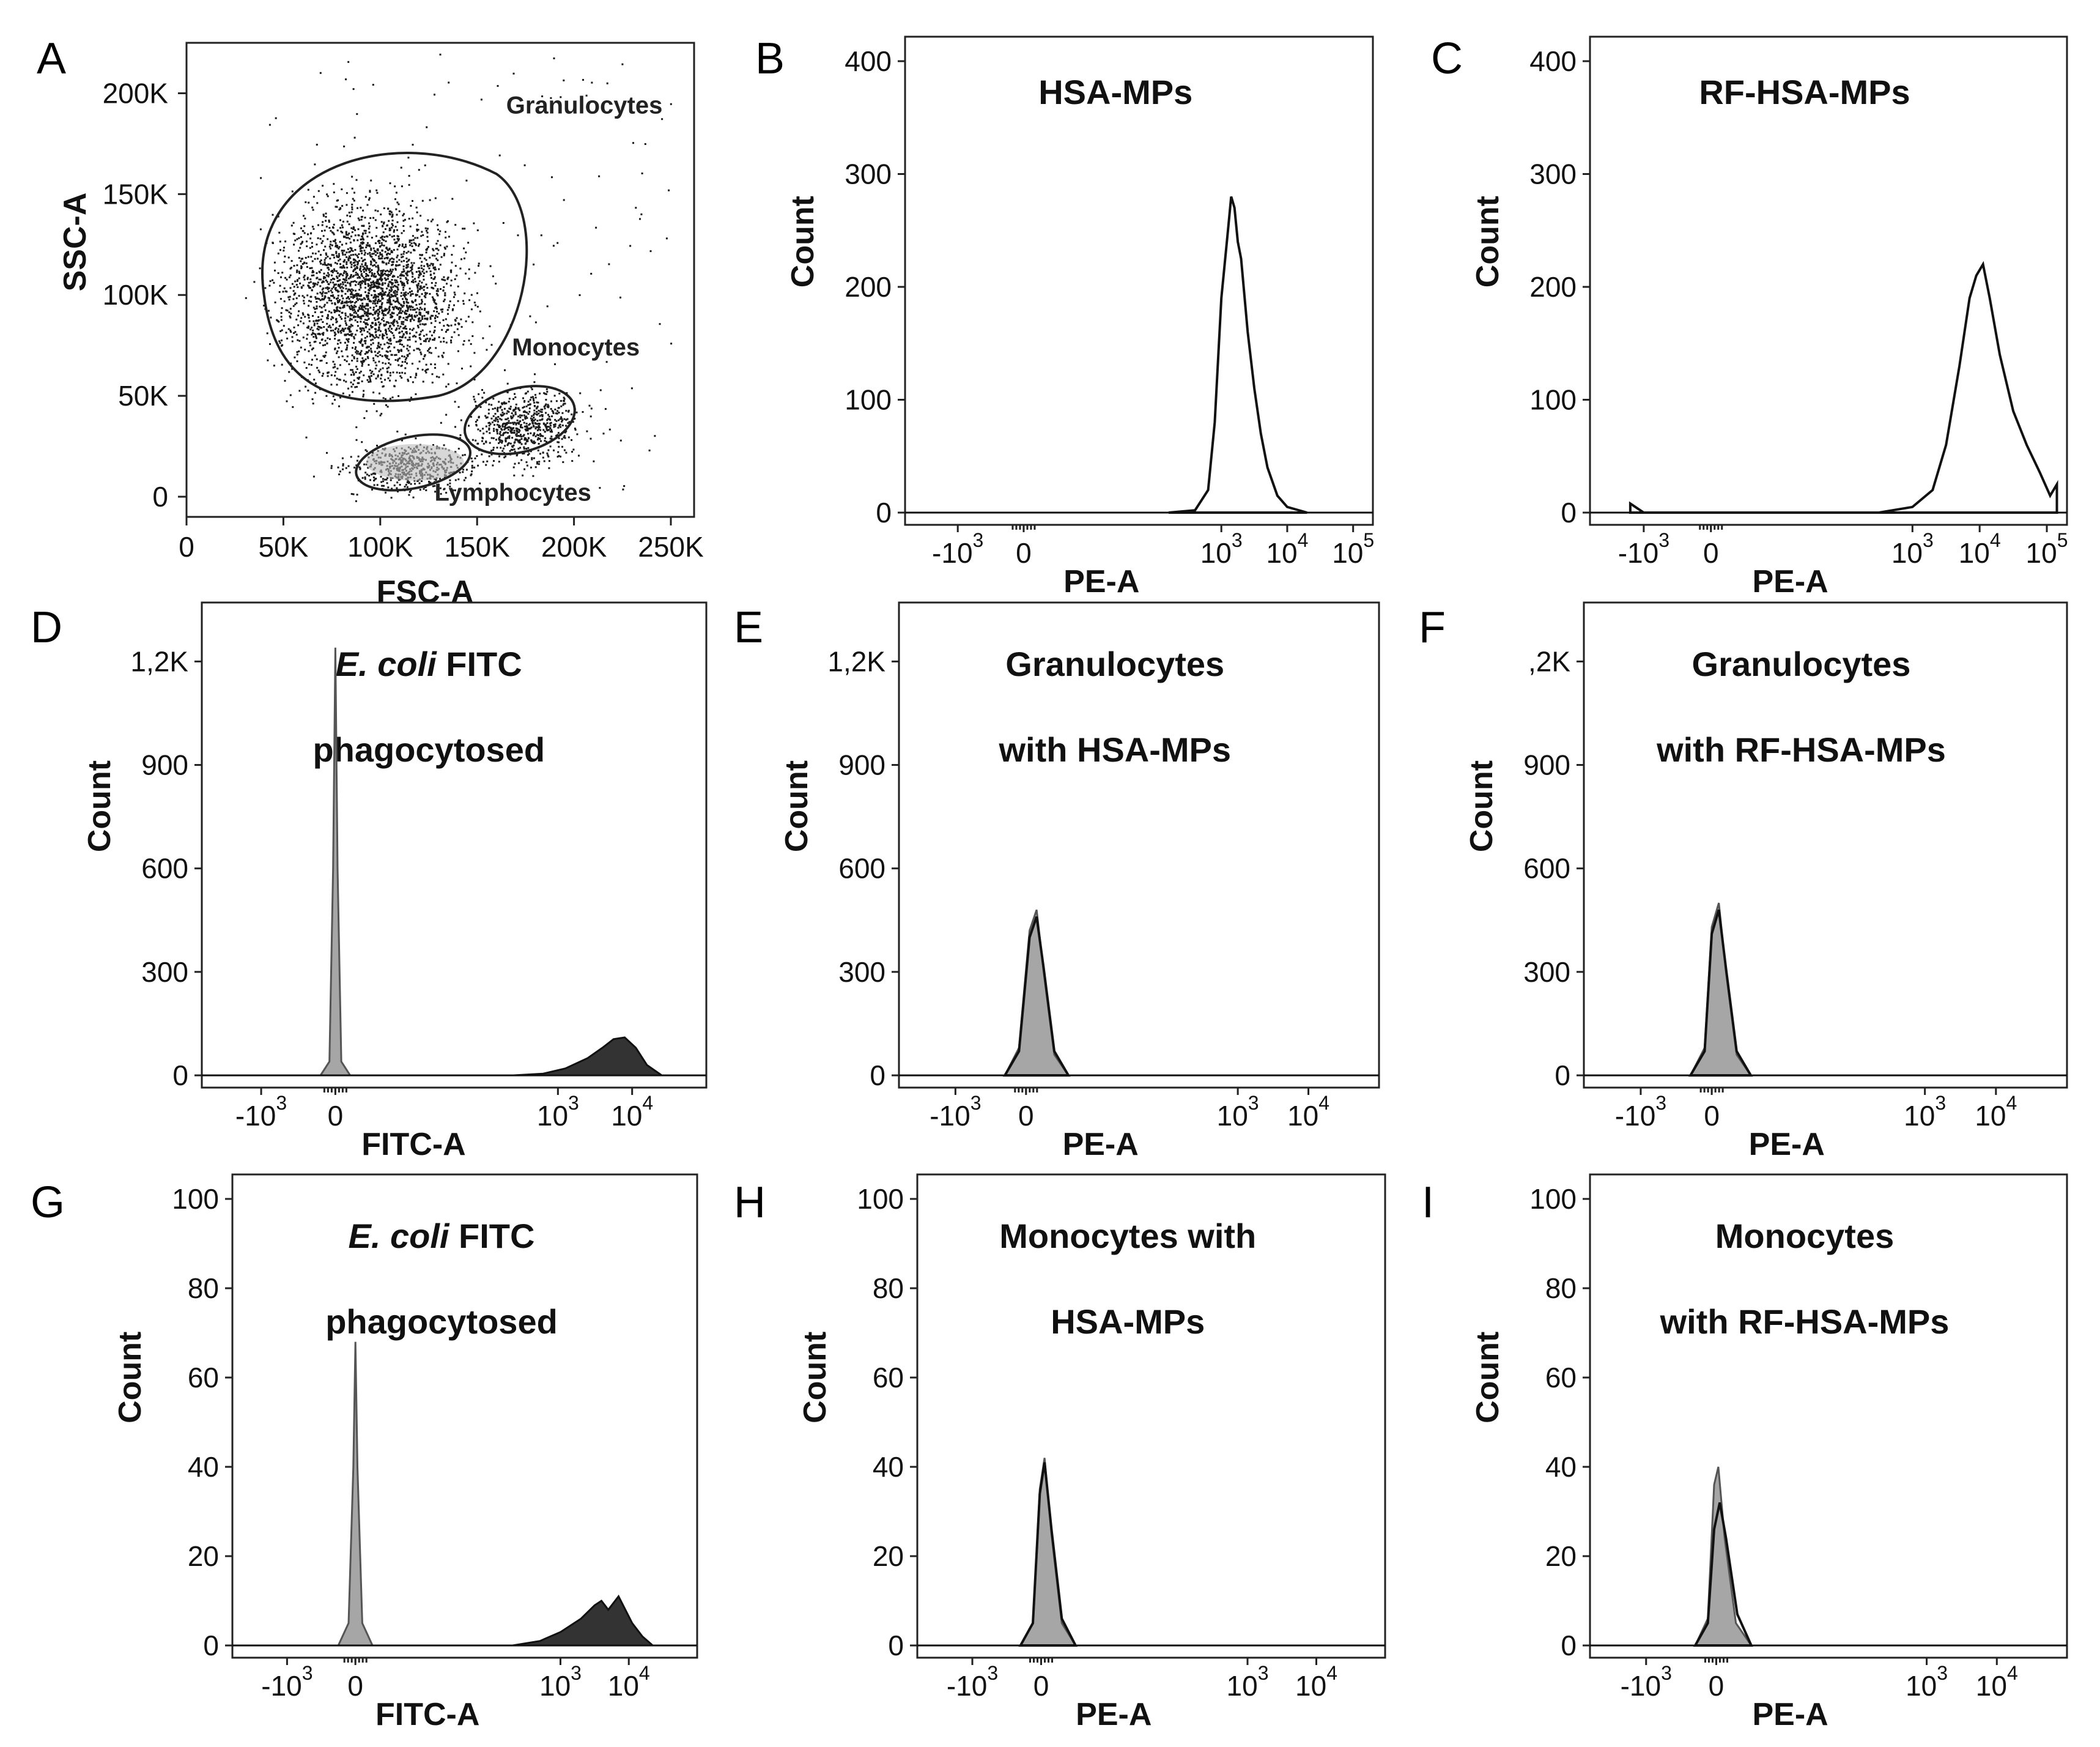 Image resolution: width=2100 pixels, height=1747 pixels. Describe the element at coordinates (48, 1202) in the screenshot. I see `panel-letter: G` at that location.